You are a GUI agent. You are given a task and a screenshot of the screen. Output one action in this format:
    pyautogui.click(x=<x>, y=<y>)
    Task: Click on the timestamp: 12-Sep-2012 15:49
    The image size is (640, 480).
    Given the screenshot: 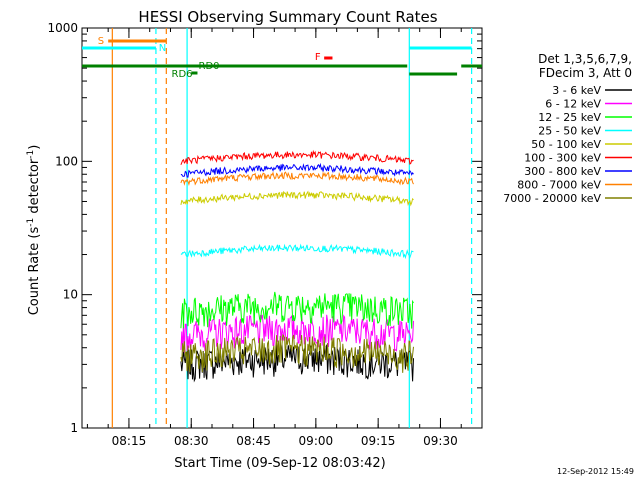 What is the action you would take?
    pyautogui.click(x=595, y=471)
    